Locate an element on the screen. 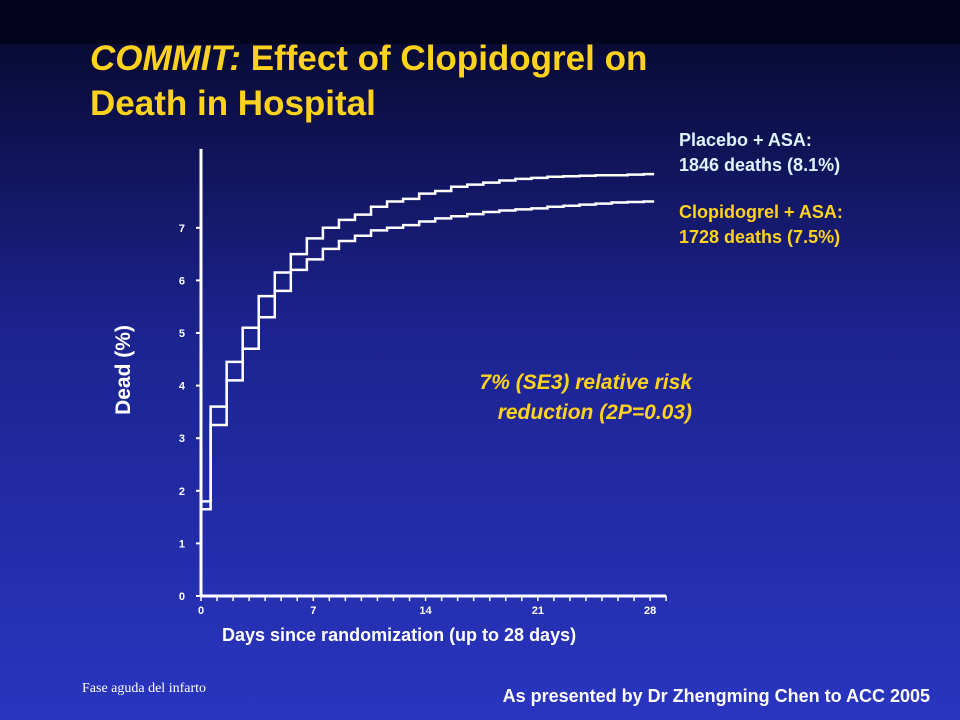  x-axis-label: Days since randomization (up to 28 days) is located at coordinates (399, 635).